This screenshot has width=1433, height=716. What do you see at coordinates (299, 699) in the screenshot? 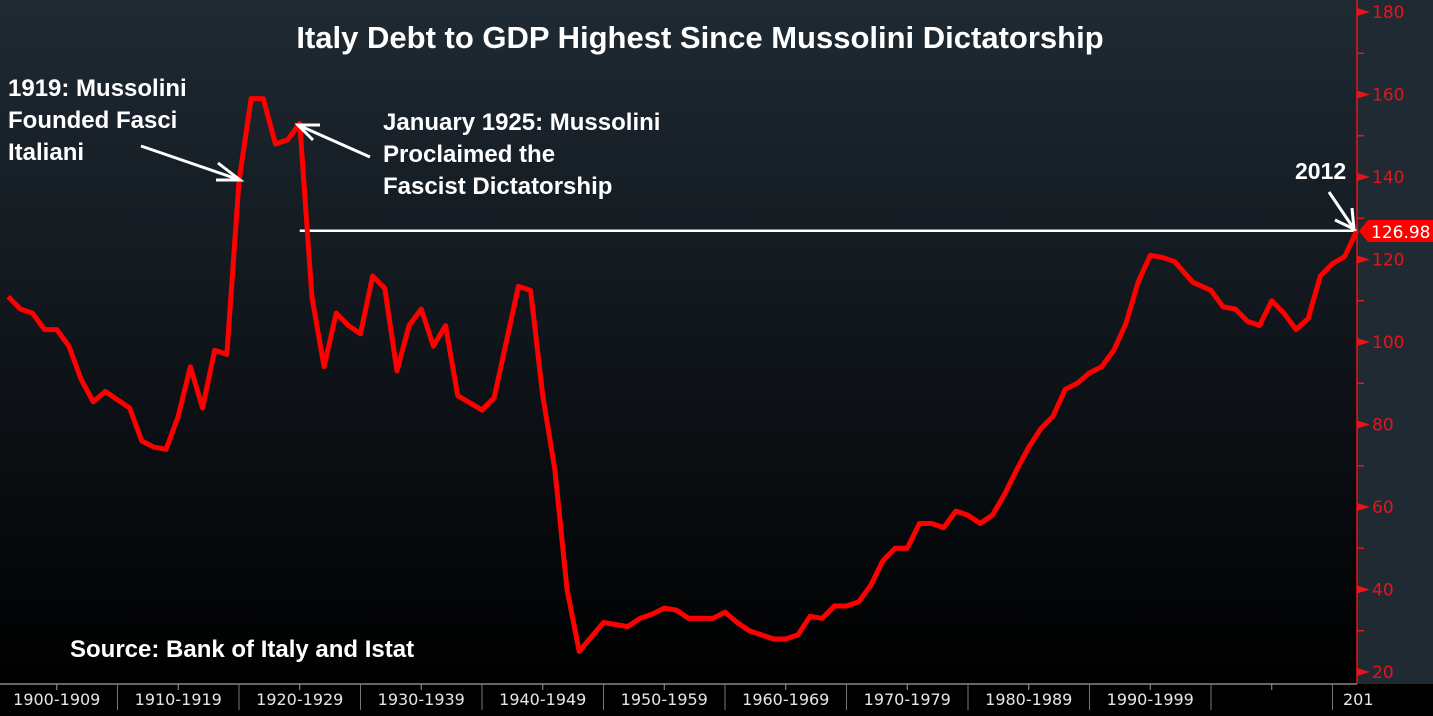
I see `x-tick-label-1920: 1920-1929` at bounding box center [299, 699].